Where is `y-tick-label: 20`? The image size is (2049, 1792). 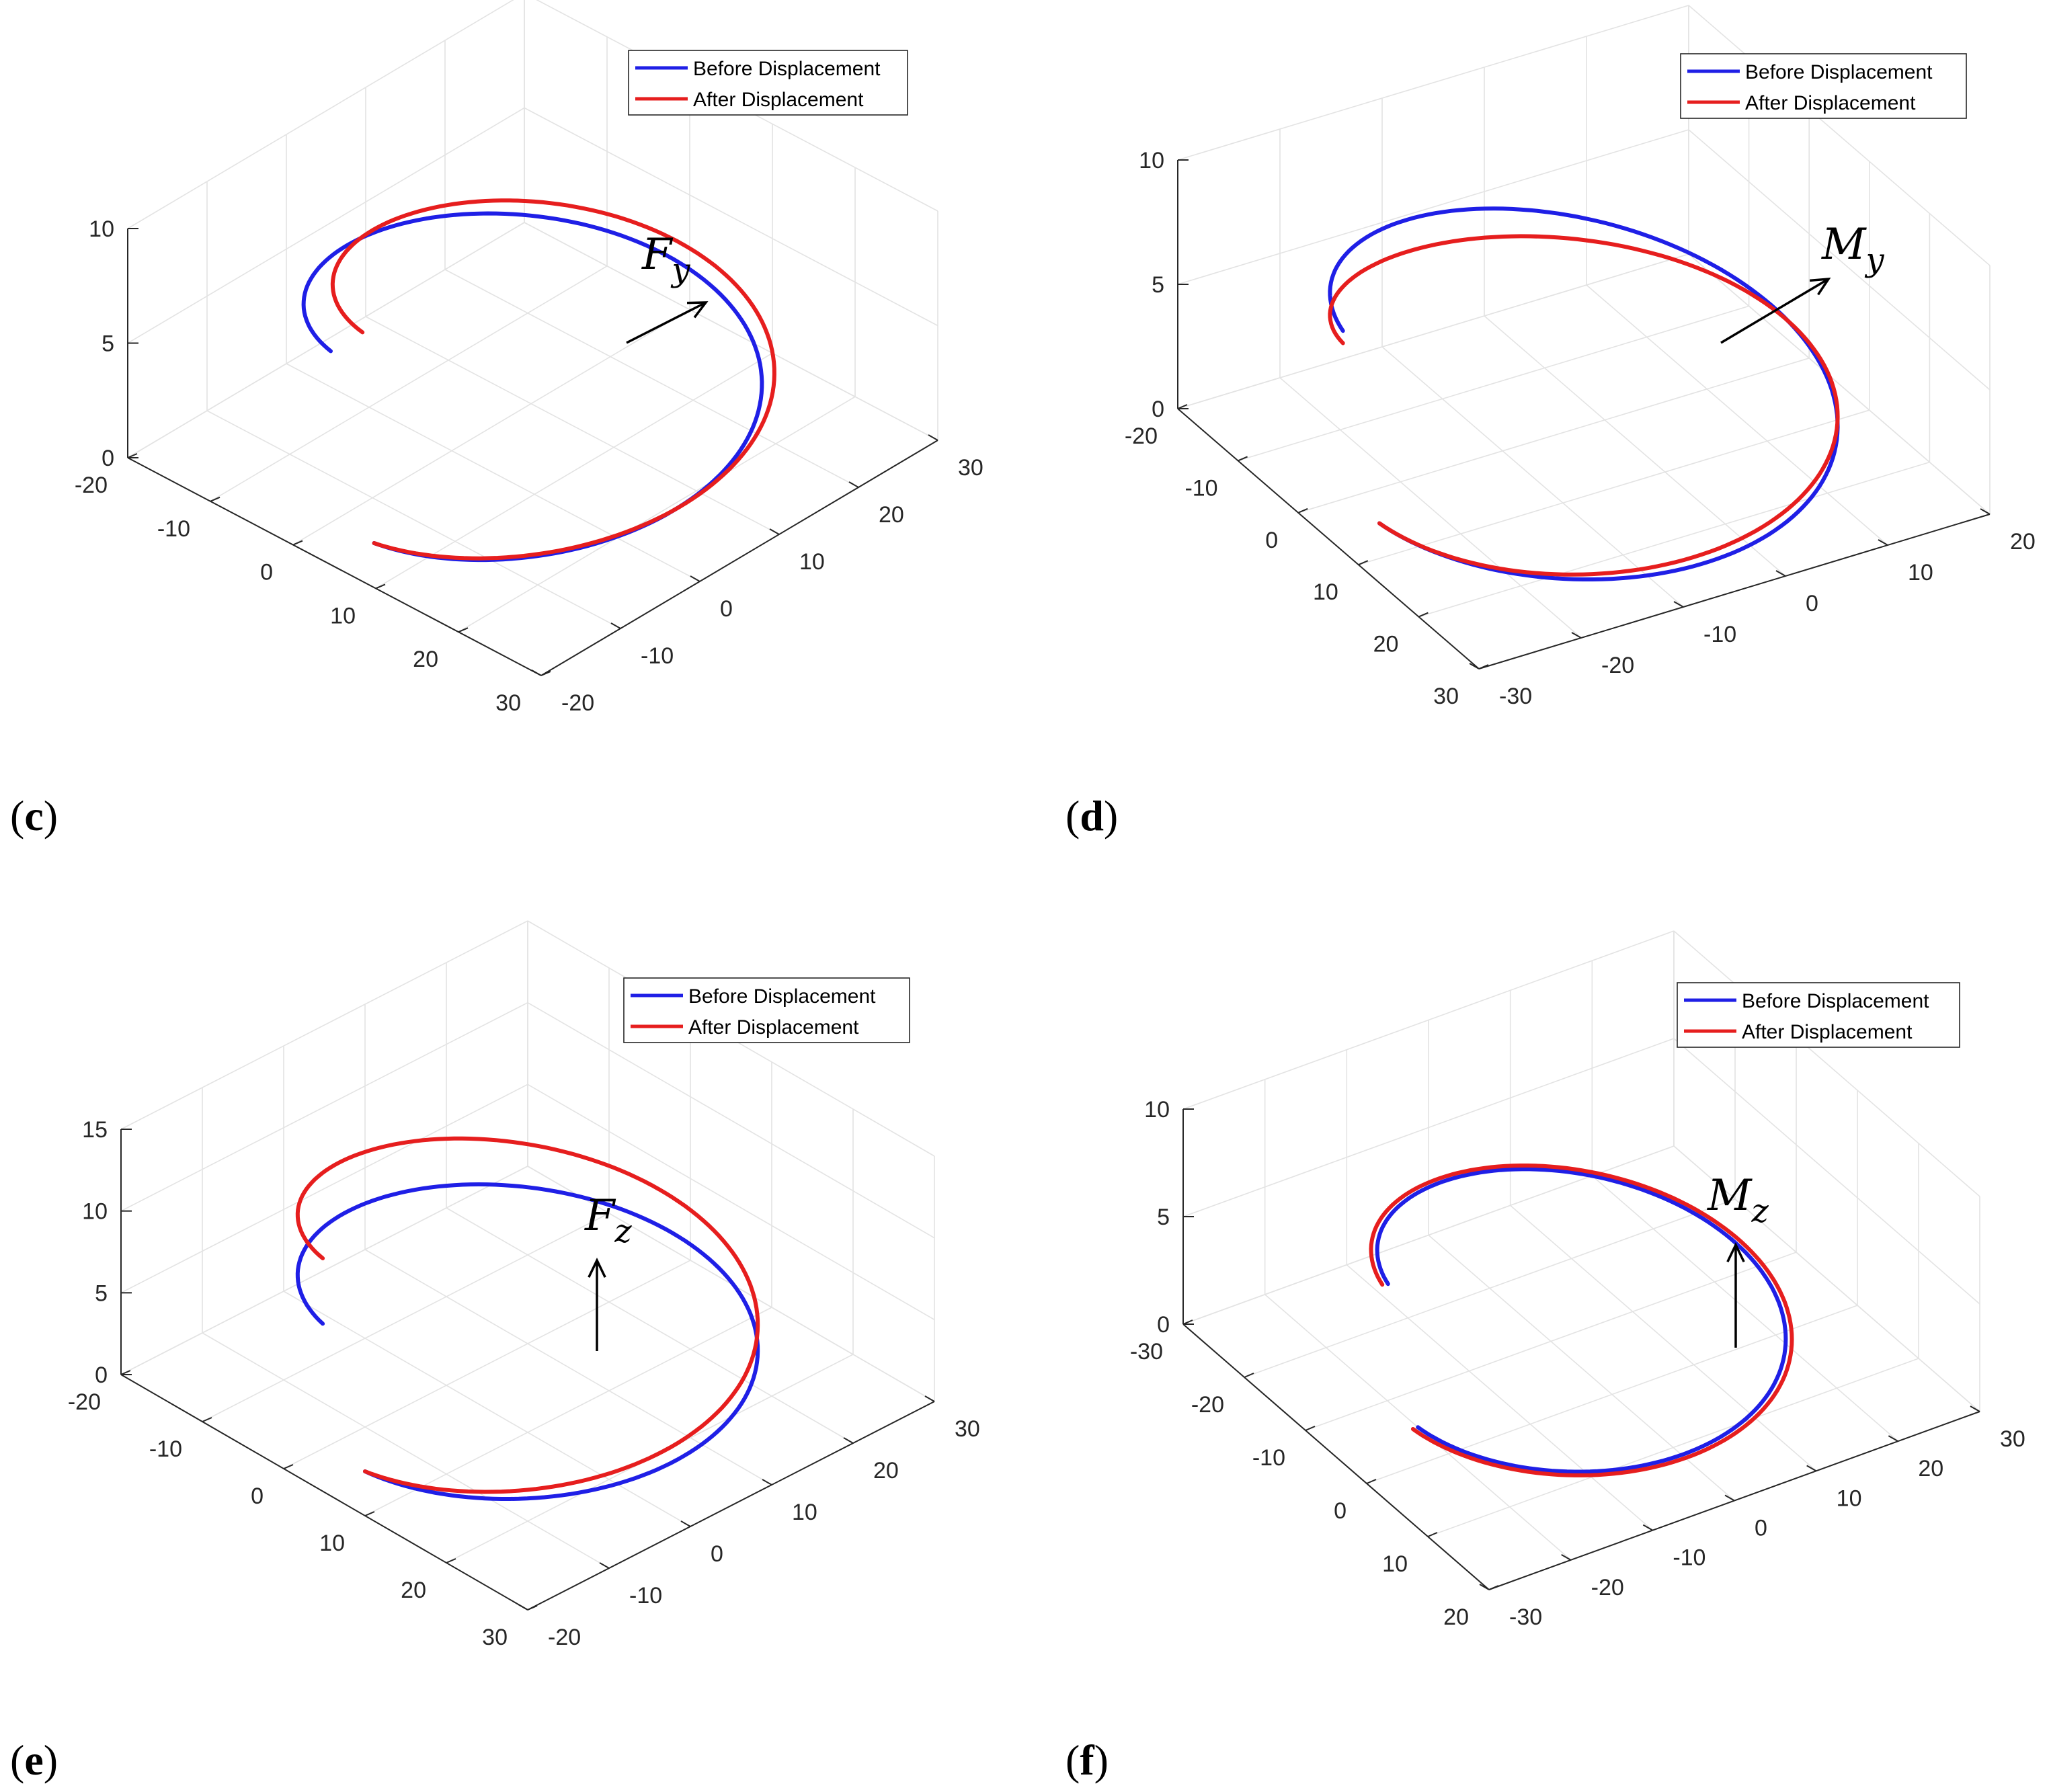 y-tick-label: 20 is located at coordinates (892, 515).